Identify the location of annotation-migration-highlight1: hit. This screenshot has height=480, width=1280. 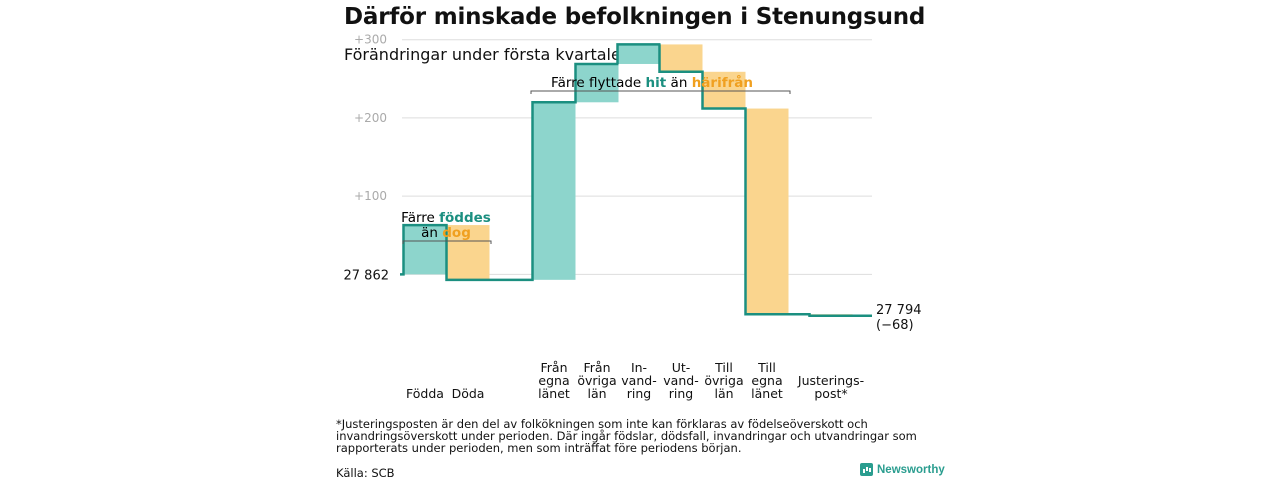
(656, 83).